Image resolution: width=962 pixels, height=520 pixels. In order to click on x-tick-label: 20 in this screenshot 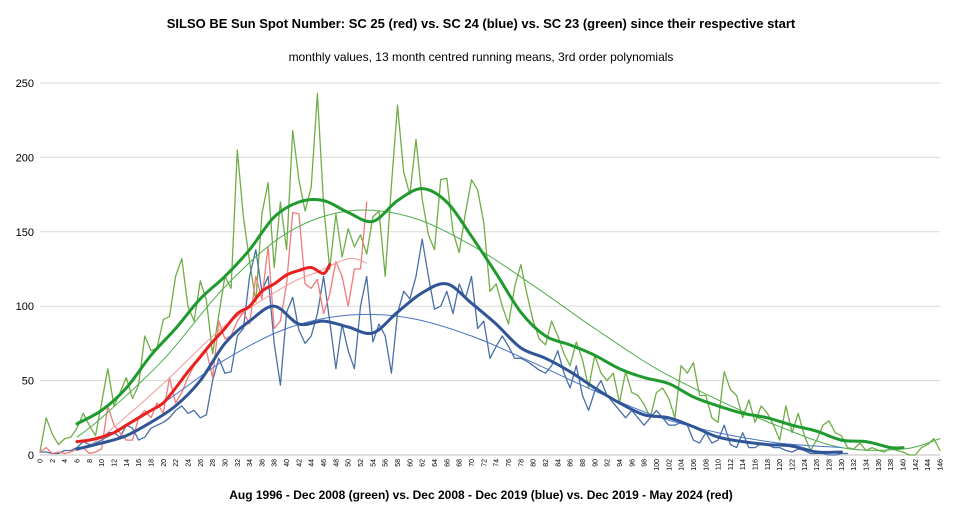, I will do `click(164, 463)`.